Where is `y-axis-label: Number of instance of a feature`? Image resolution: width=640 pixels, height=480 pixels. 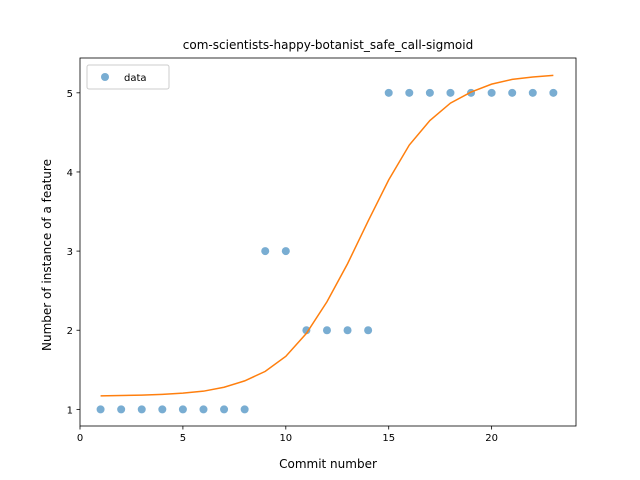 y-axis-label: Number of instance of a feature is located at coordinates (47, 255).